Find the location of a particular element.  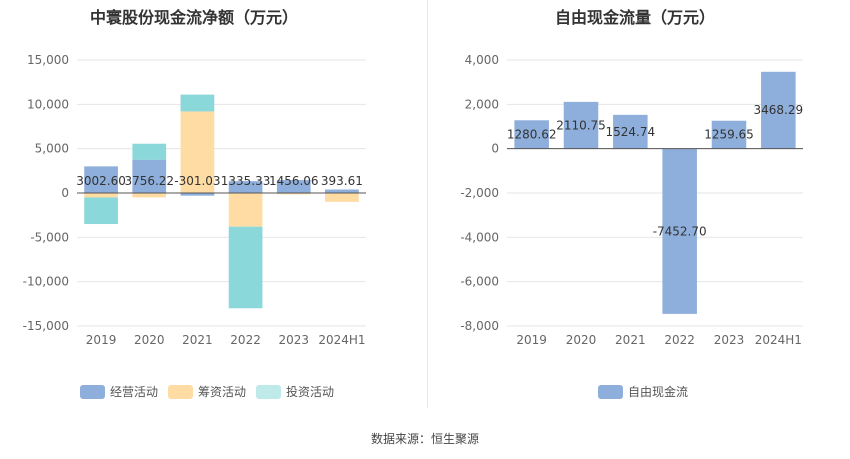

data-label: 1456.06 is located at coordinates (294, 181).